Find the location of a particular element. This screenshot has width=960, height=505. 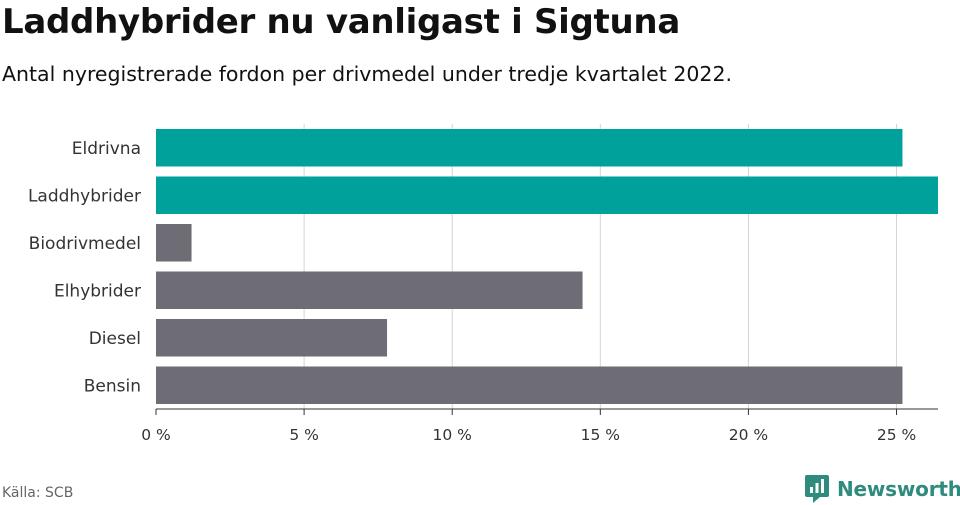

category-label-elhybrider: Elhybrider is located at coordinates (97, 291).